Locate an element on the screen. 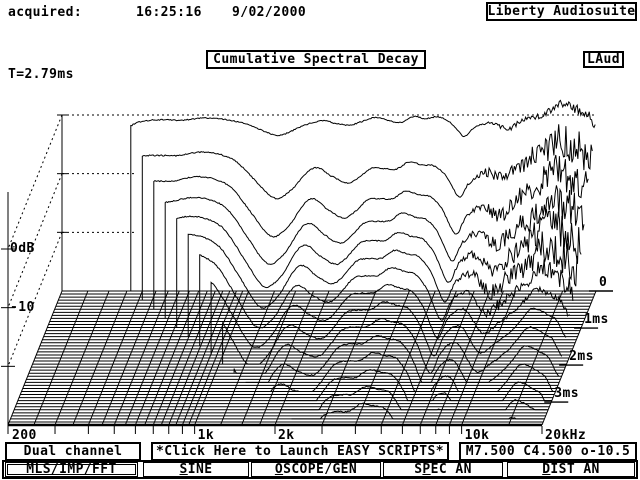  chart-title: Cumulative Spectral Decay is located at coordinates (316, 59).